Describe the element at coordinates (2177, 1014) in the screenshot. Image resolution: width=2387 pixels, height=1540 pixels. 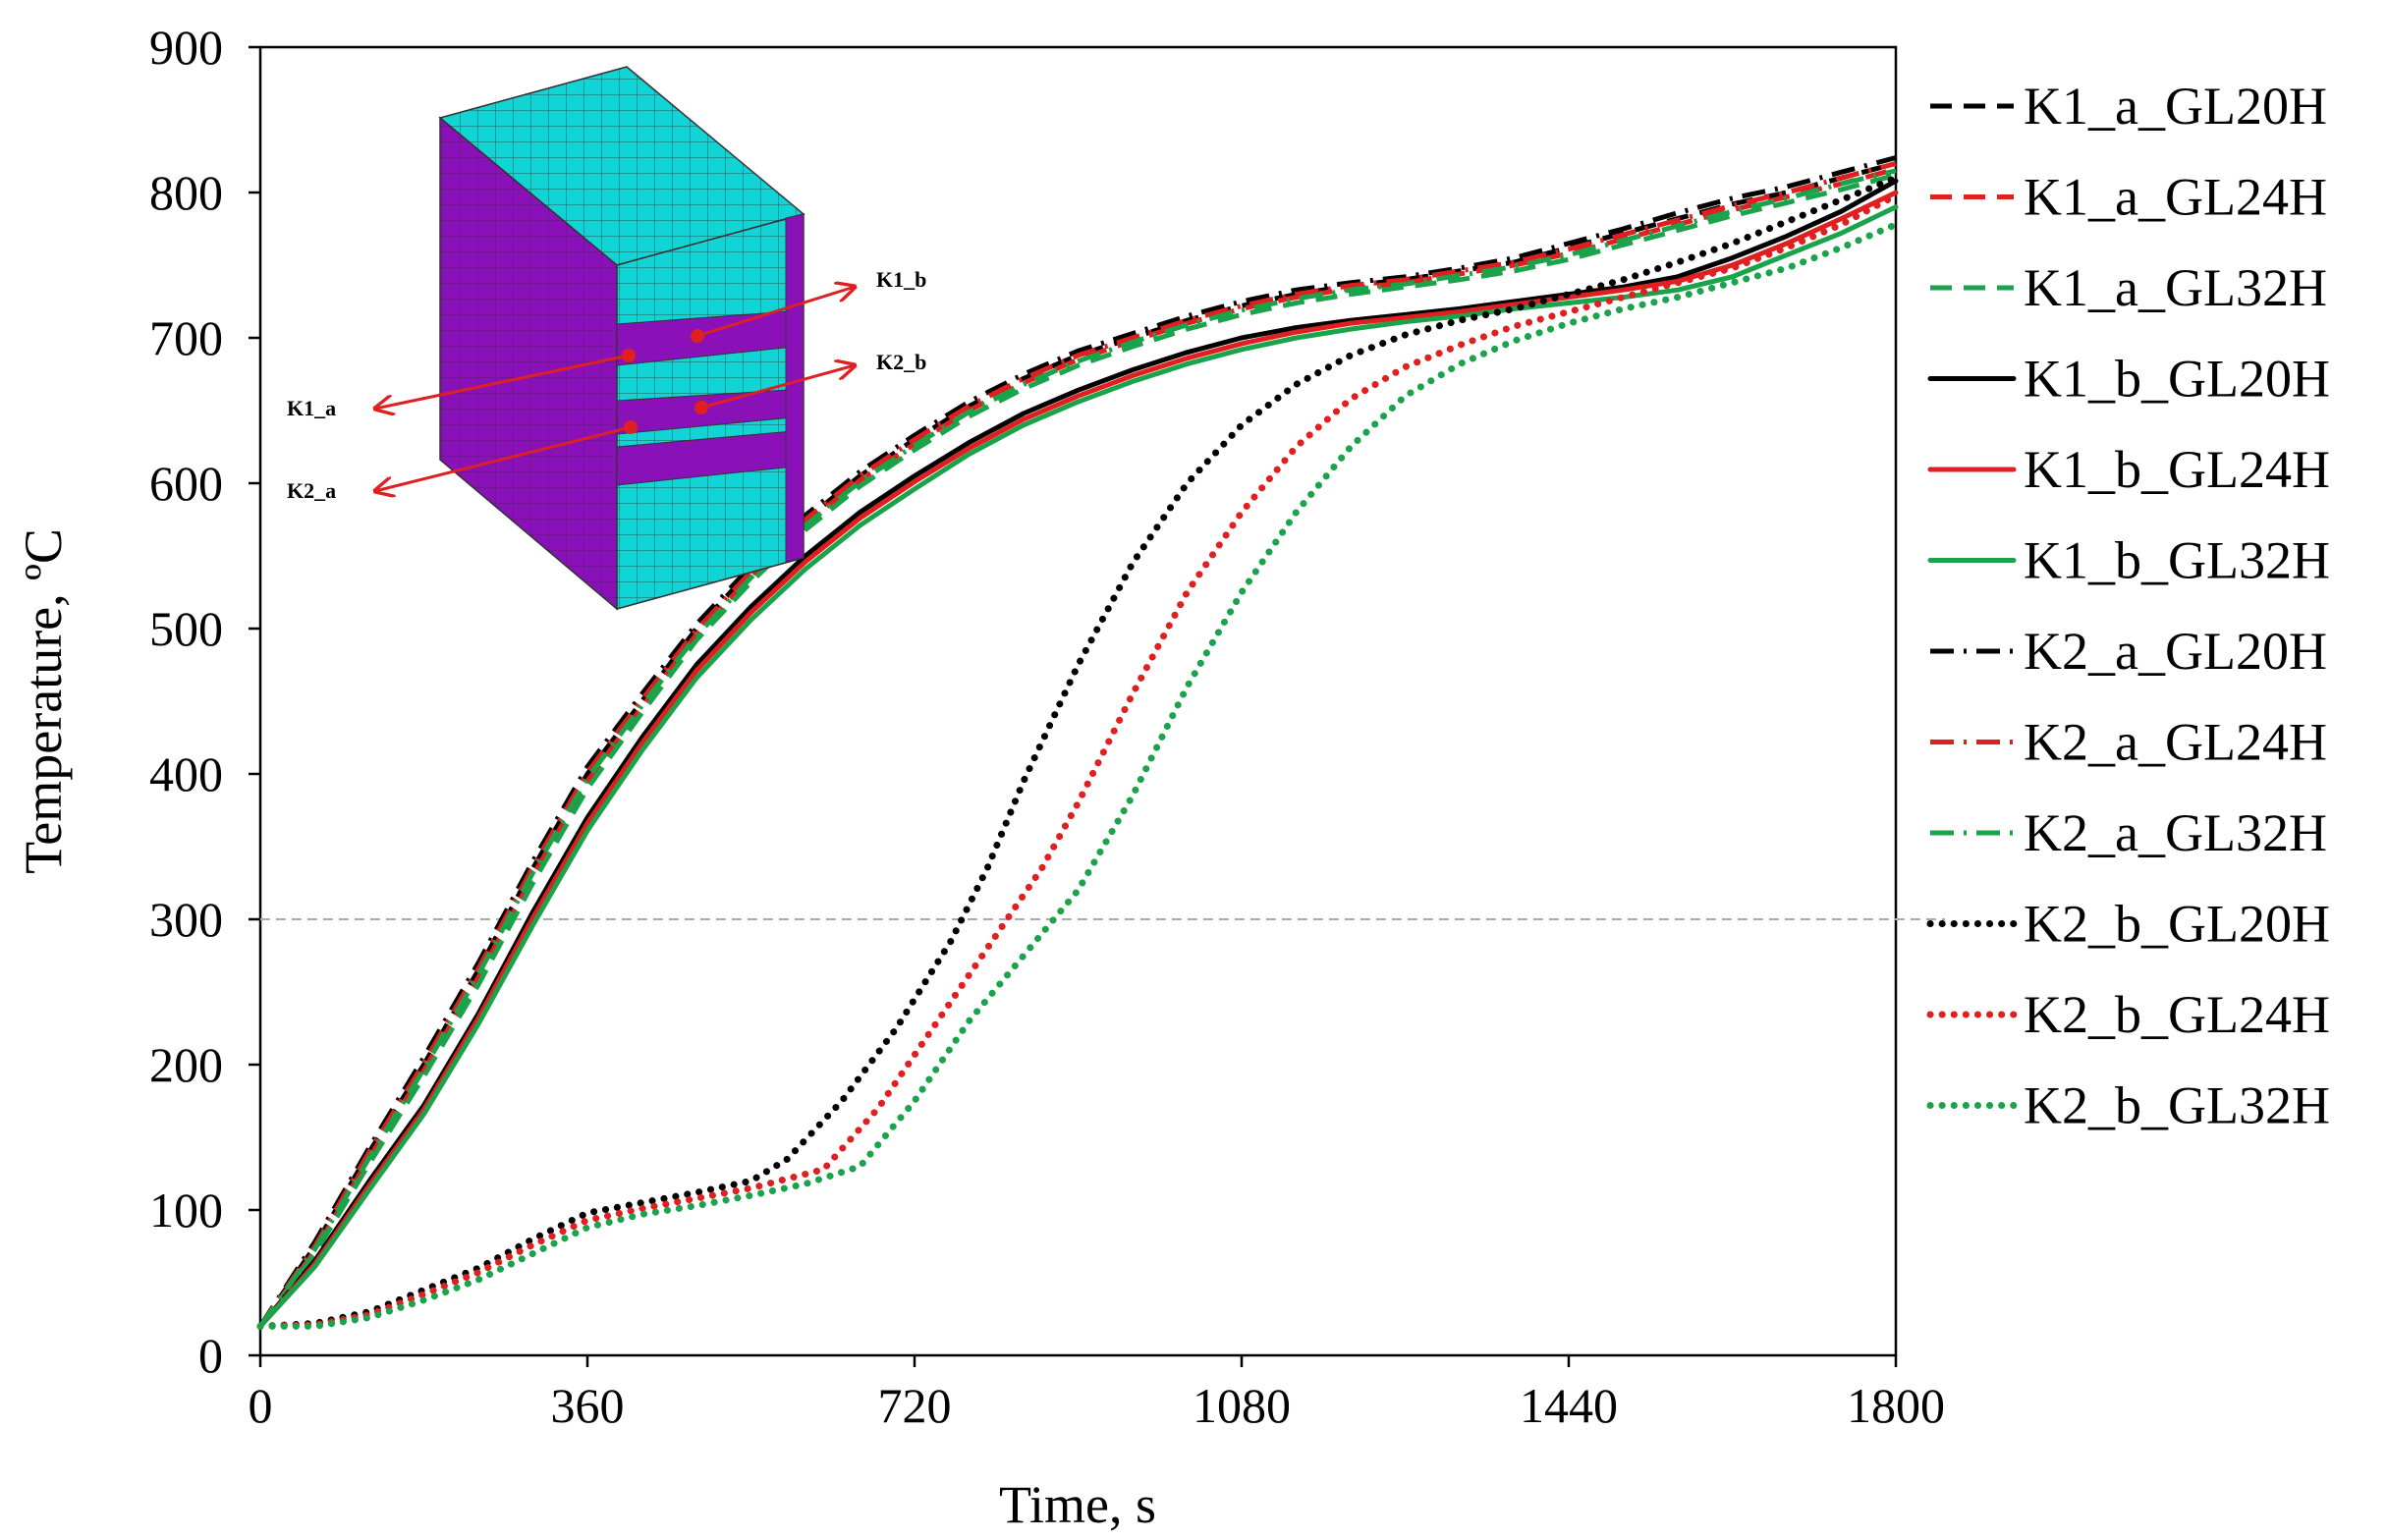
I see `legend-label: K2_b_GL24H` at that location.